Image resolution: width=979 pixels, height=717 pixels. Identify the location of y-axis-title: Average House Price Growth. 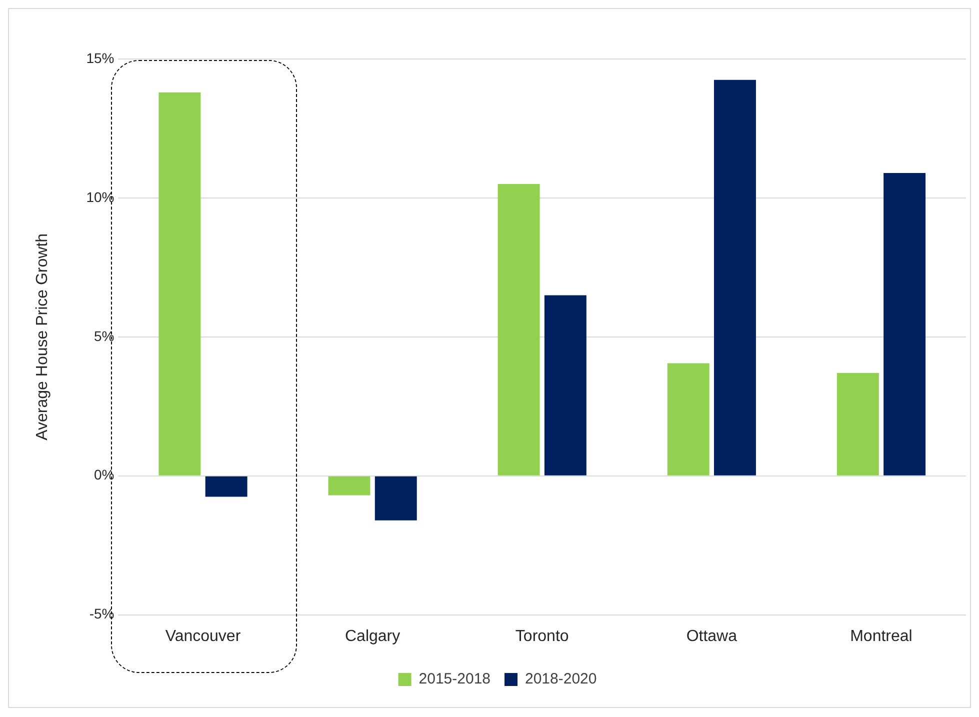
(43, 336).